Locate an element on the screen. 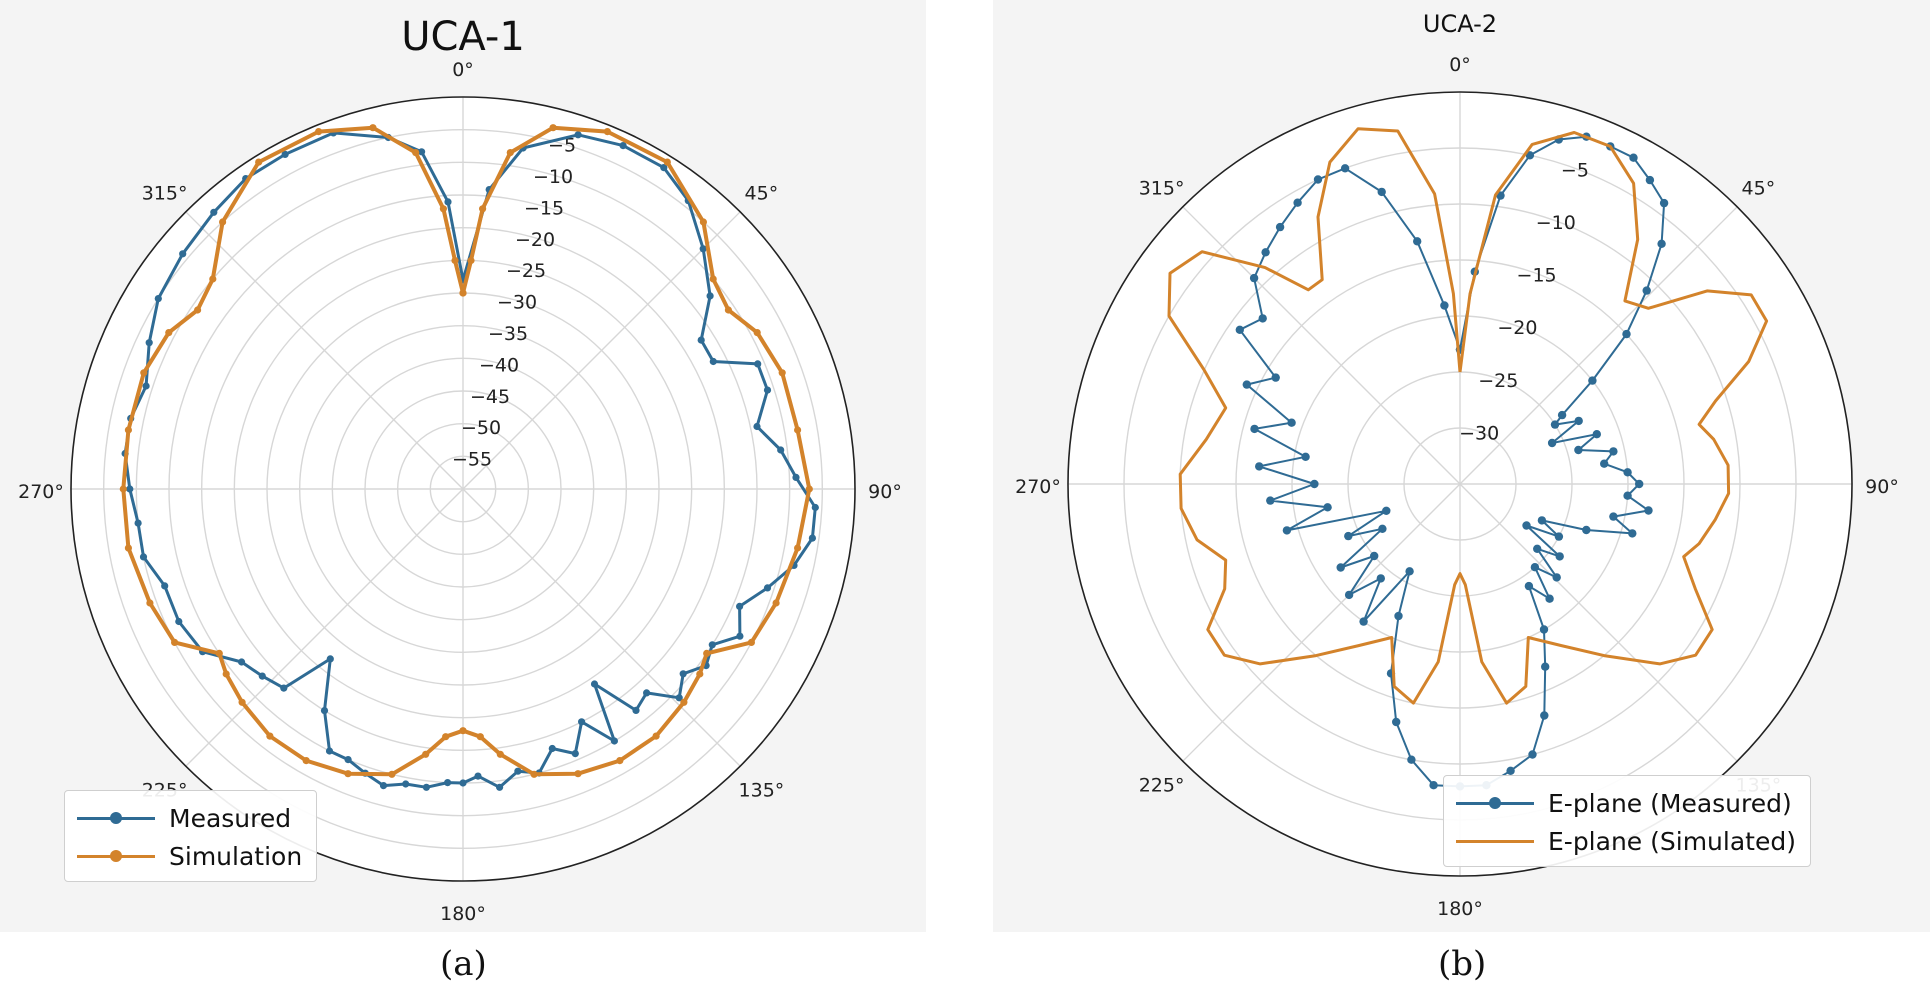  legend-entry-simulation: Simulation is located at coordinates (189, 856).